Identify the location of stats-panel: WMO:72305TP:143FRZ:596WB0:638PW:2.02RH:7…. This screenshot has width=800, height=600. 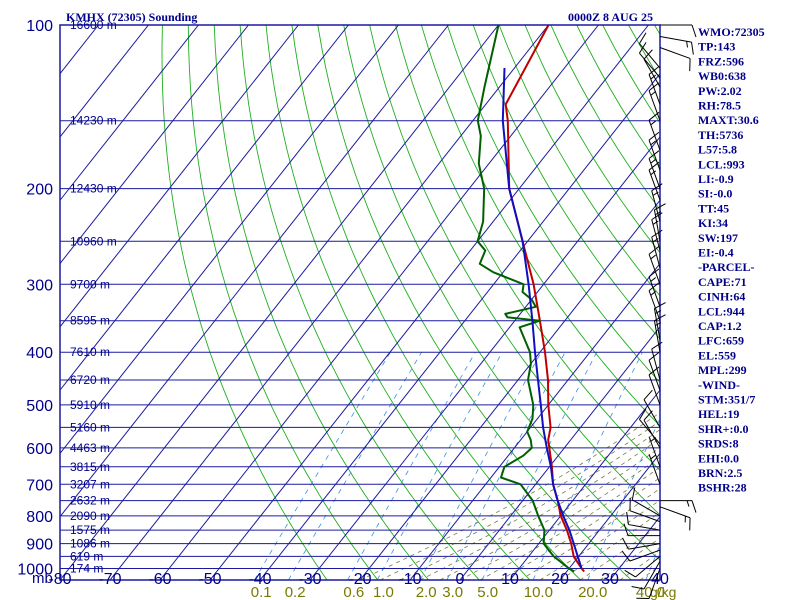
(731, 260).